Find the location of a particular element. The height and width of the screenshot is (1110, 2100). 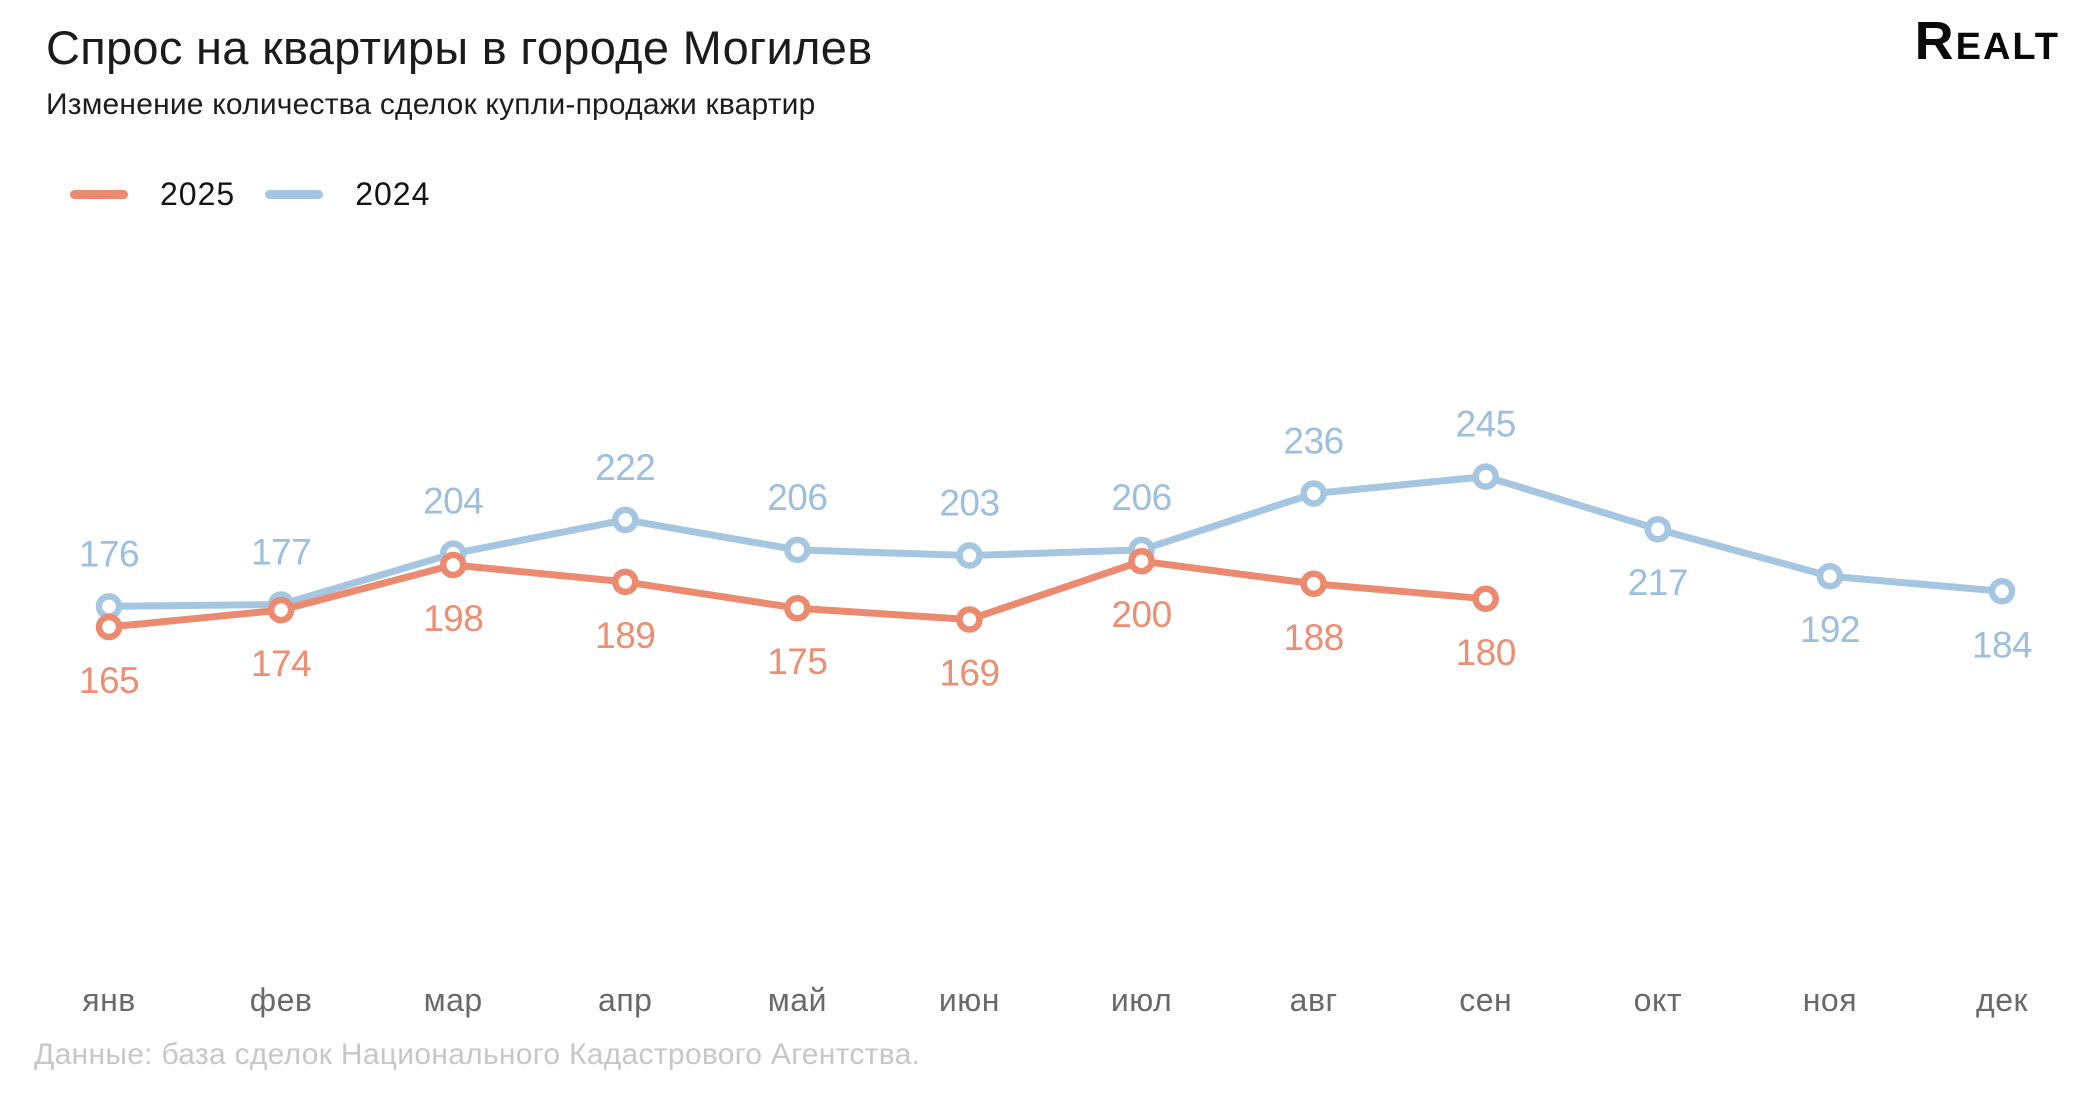

legend-item-2025: 2025 is located at coordinates (152, 194).